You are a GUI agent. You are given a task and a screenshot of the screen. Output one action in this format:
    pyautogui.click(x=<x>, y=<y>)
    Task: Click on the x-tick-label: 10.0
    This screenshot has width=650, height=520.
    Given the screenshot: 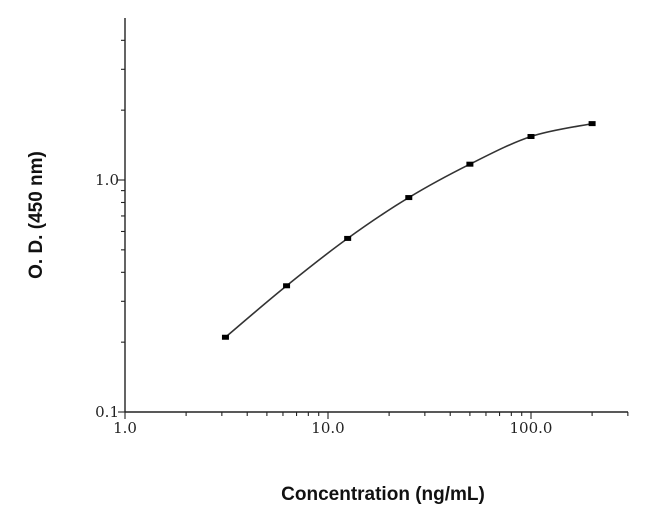 What is the action you would take?
    pyautogui.click(x=327, y=428)
    